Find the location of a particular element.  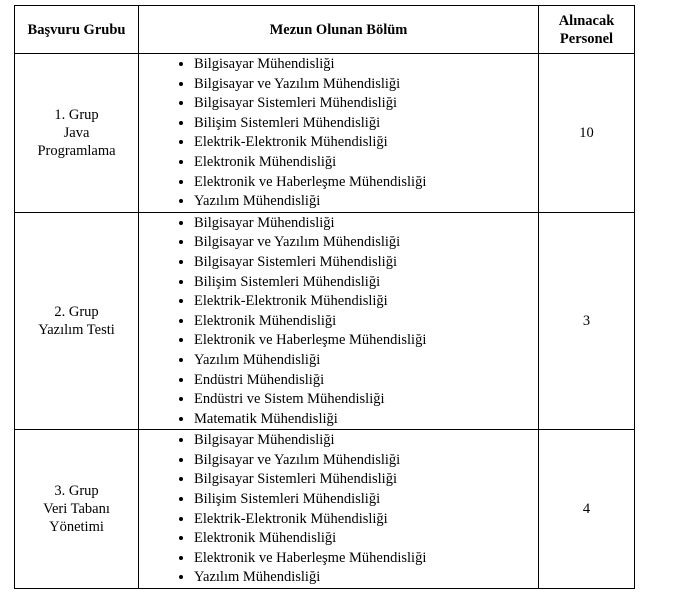

group-text: 1. Grup is located at coordinates (76, 114).